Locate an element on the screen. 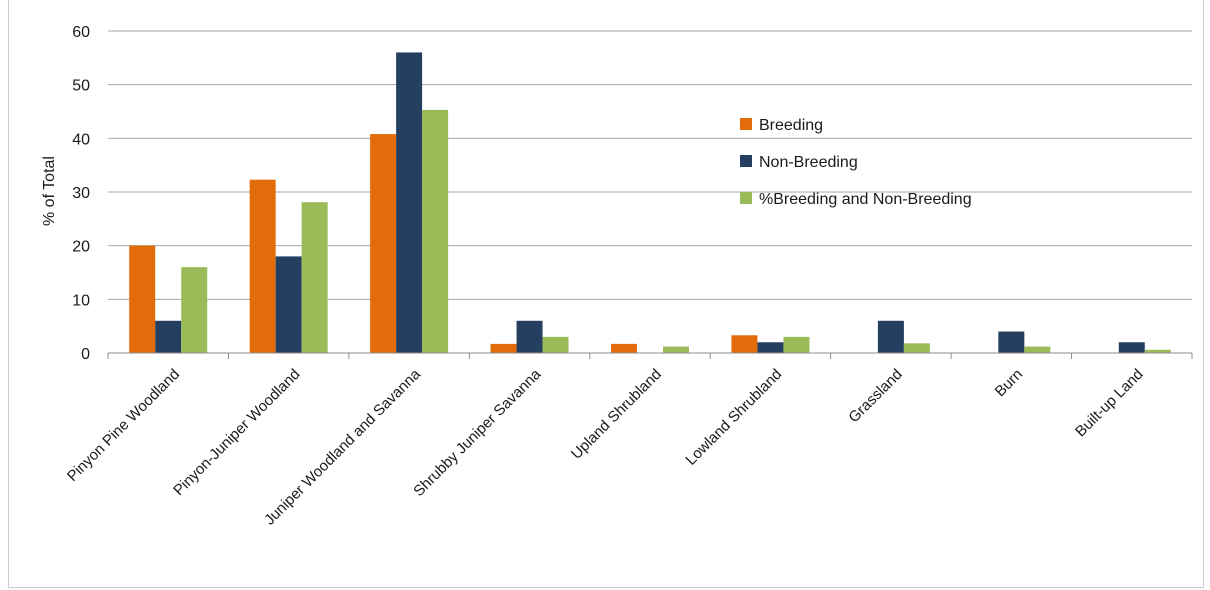 This screenshot has width=1210, height=590. legend-label: %Breeding and Non-Breeding is located at coordinates (865, 199).